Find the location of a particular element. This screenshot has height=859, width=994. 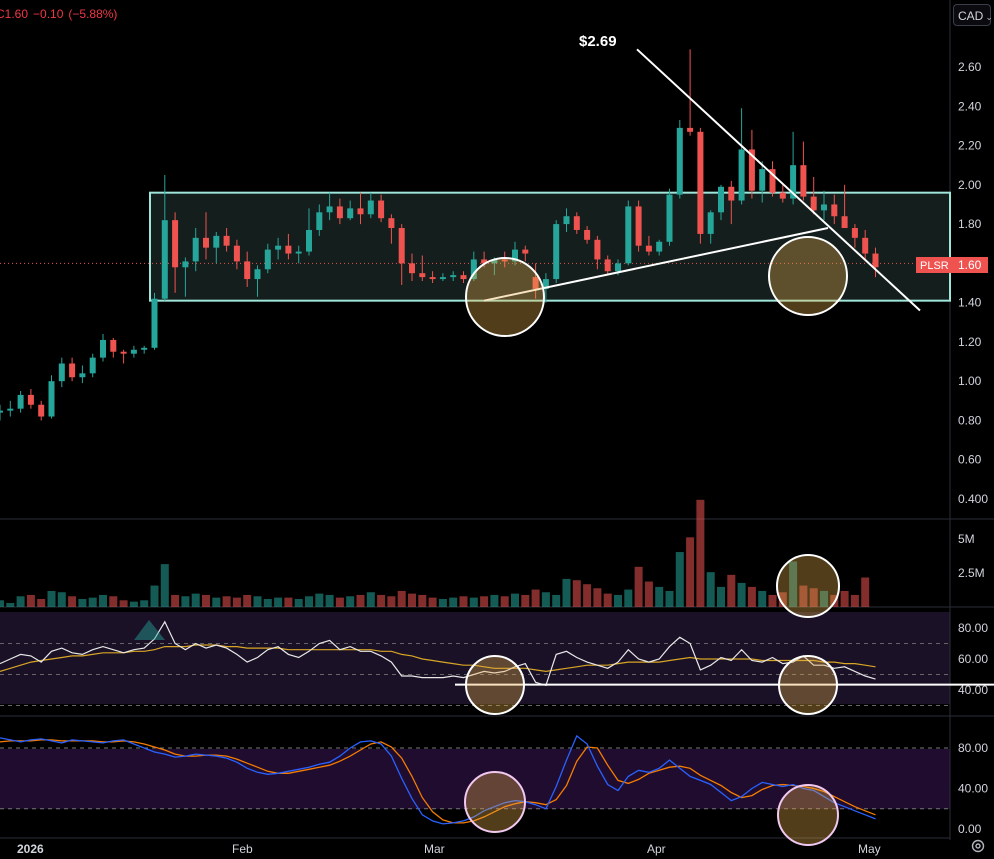

chevron-down-icon: ⌄ is located at coordinates (989, 17).